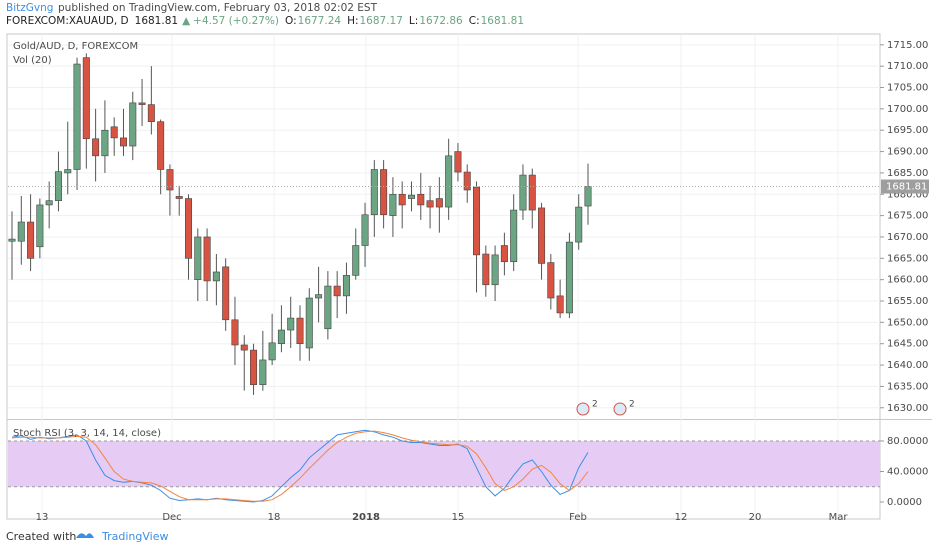  I want to click on y-tick-label: 1680.00, so click(907, 194).